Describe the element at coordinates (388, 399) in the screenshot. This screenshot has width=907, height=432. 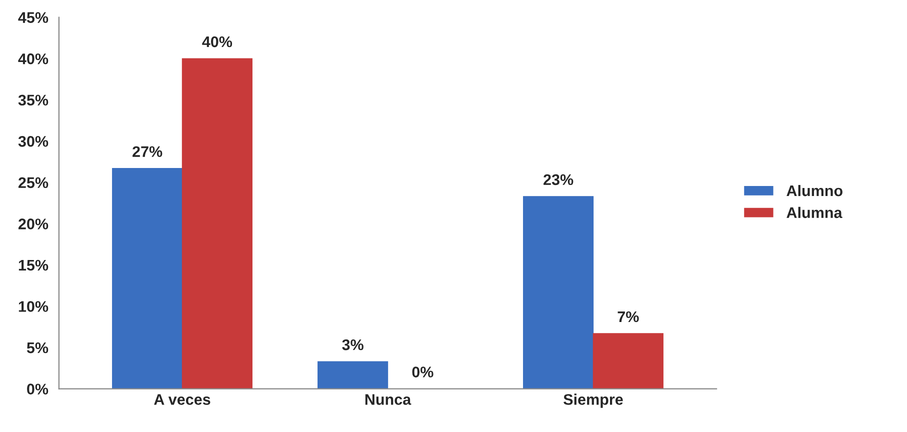
I see `x-tick-label: Nunca` at that location.